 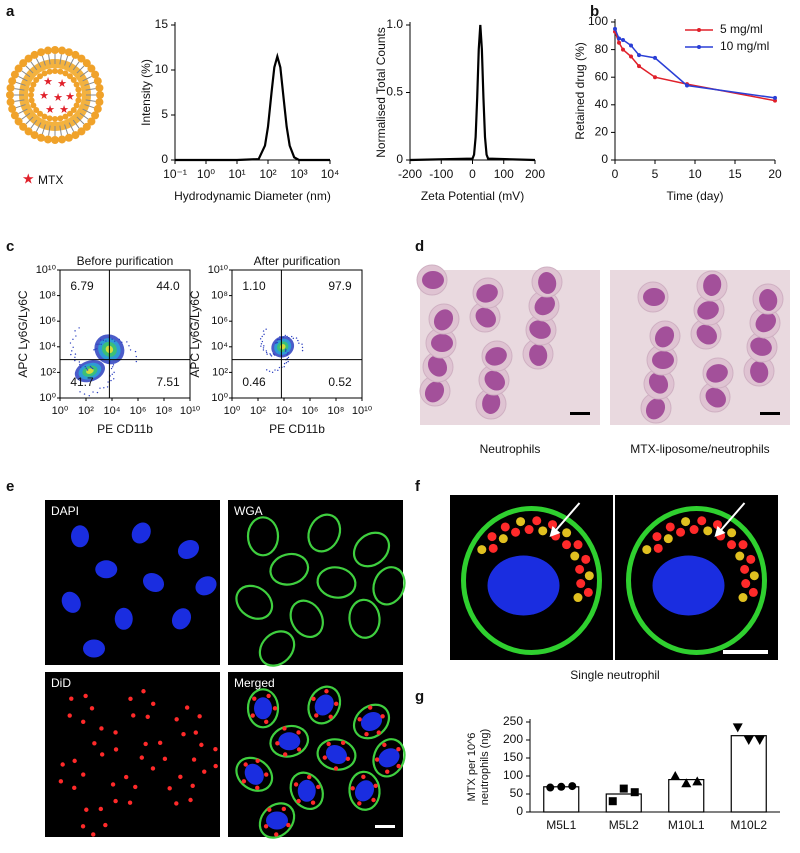 What do you see at coordinates (164, 114) in the screenshot?
I see `y-tick-label: 5` at bounding box center [164, 114].